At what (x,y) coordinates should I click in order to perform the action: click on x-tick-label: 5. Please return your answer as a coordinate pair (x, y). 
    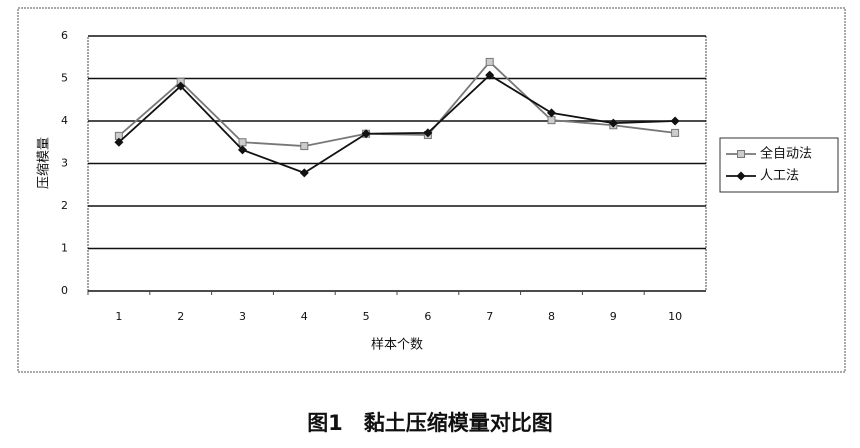
    Looking at the image, I should click on (366, 316).